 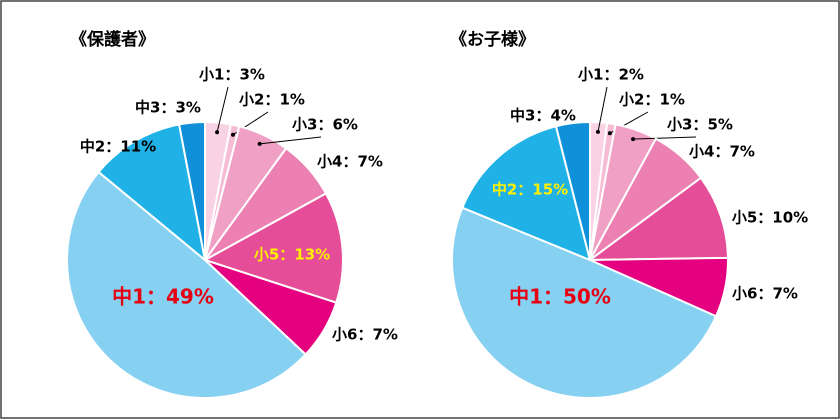 I want to click on chart-title: 《お子様》, so click(x=492, y=39).